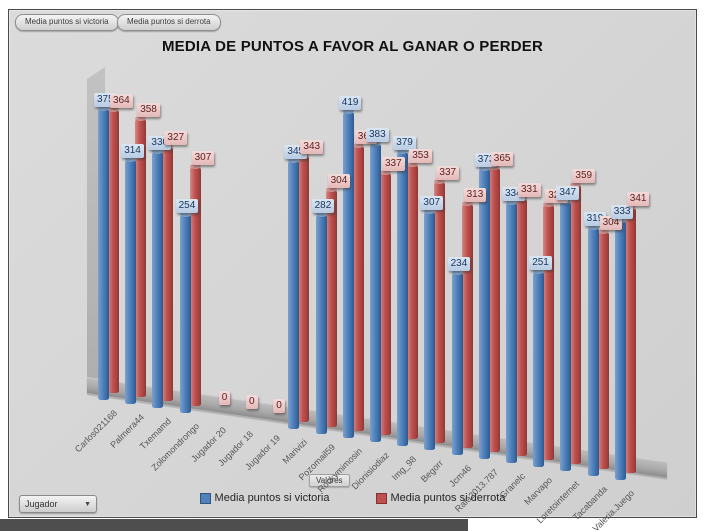 Image resolution: width=705 pixels, height=531 pixels. Describe the element at coordinates (203, 158) in the screenshot. I see `data-label-derrota: 307` at that location.